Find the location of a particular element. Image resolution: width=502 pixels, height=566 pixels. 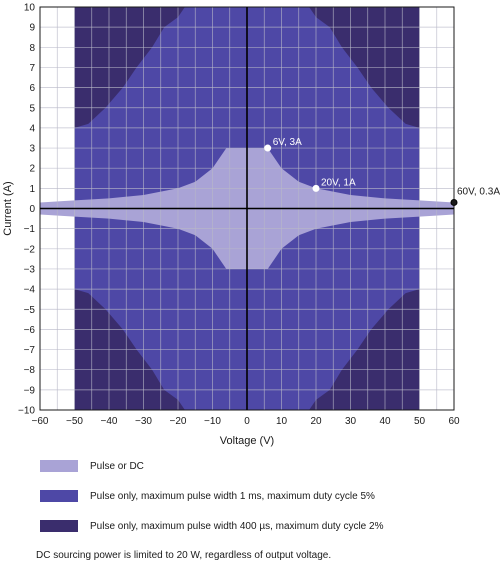

y-tick-label: 0 is located at coordinates (32, 209).